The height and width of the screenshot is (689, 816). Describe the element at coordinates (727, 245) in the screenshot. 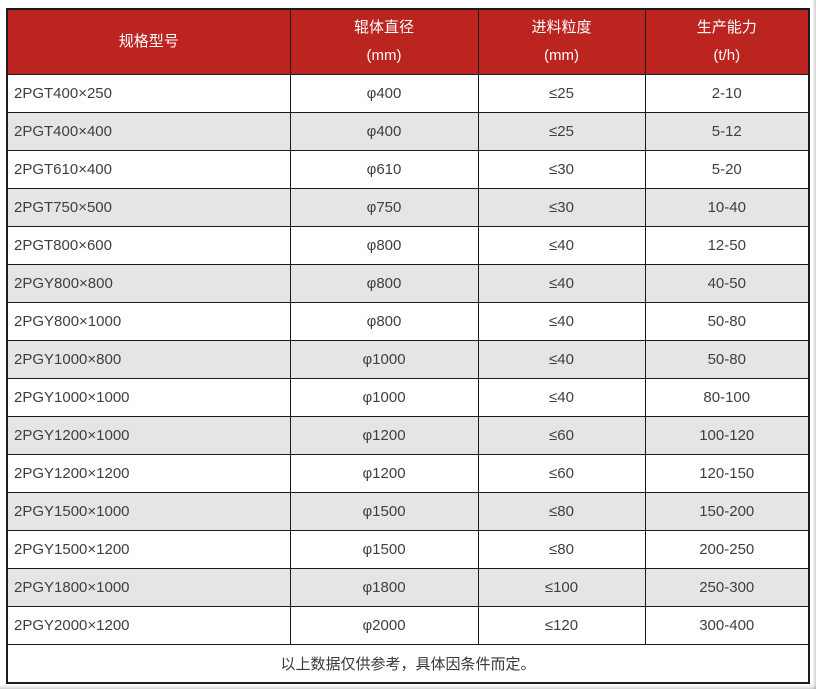

I see `capacity-cell: 12-50` at that location.